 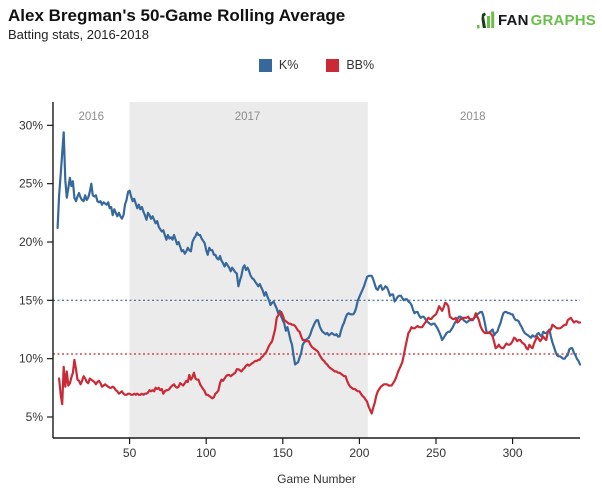 I want to click on fangraphs-logo-fan: FAN, so click(x=513, y=20).